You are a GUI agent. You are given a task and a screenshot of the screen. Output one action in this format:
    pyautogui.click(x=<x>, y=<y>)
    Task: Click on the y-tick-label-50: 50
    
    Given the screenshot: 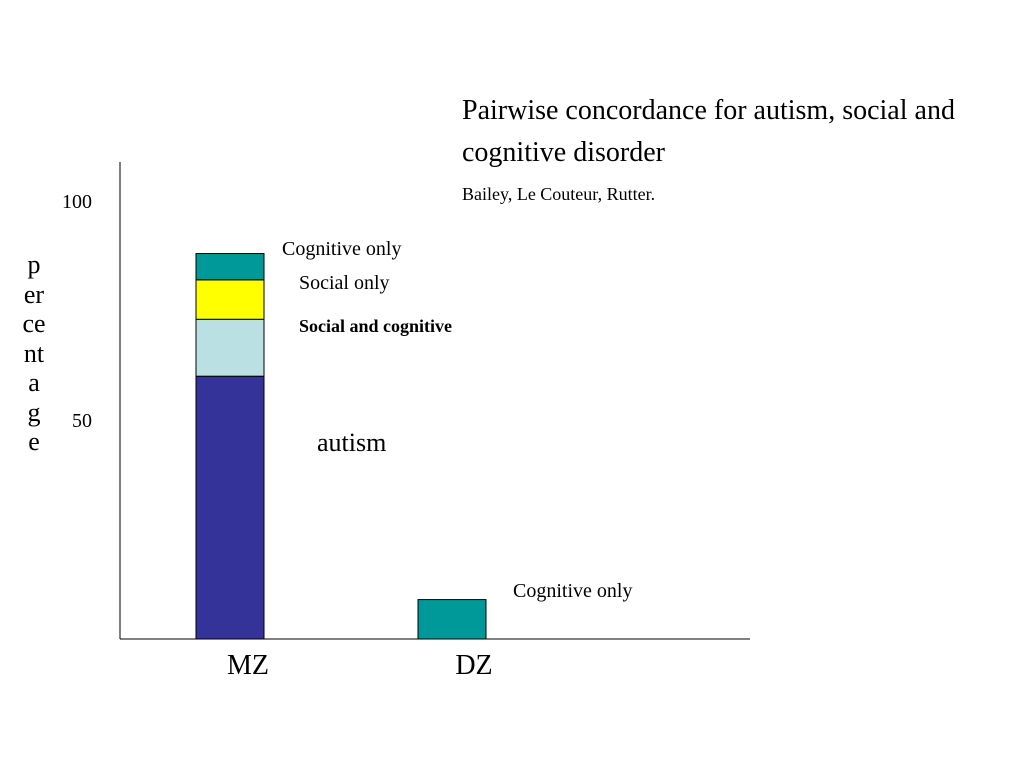 What is the action you would take?
    pyautogui.click(x=82, y=421)
    